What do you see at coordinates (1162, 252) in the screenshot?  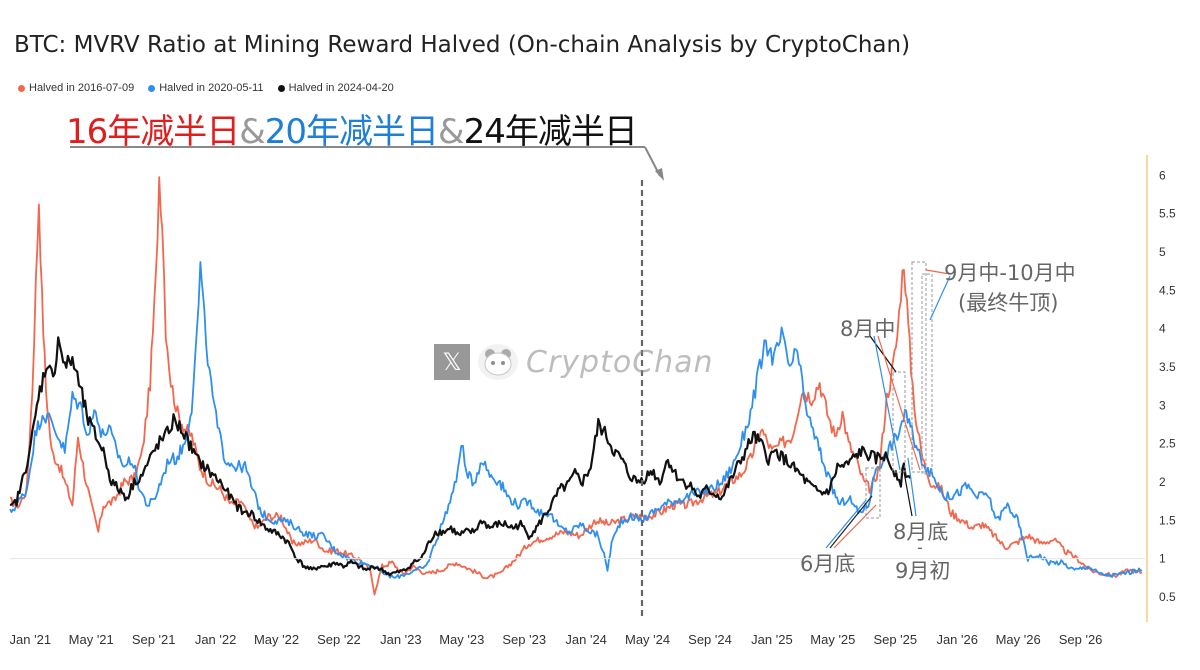 I see `y-tick-label: 5` at bounding box center [1162, 252].